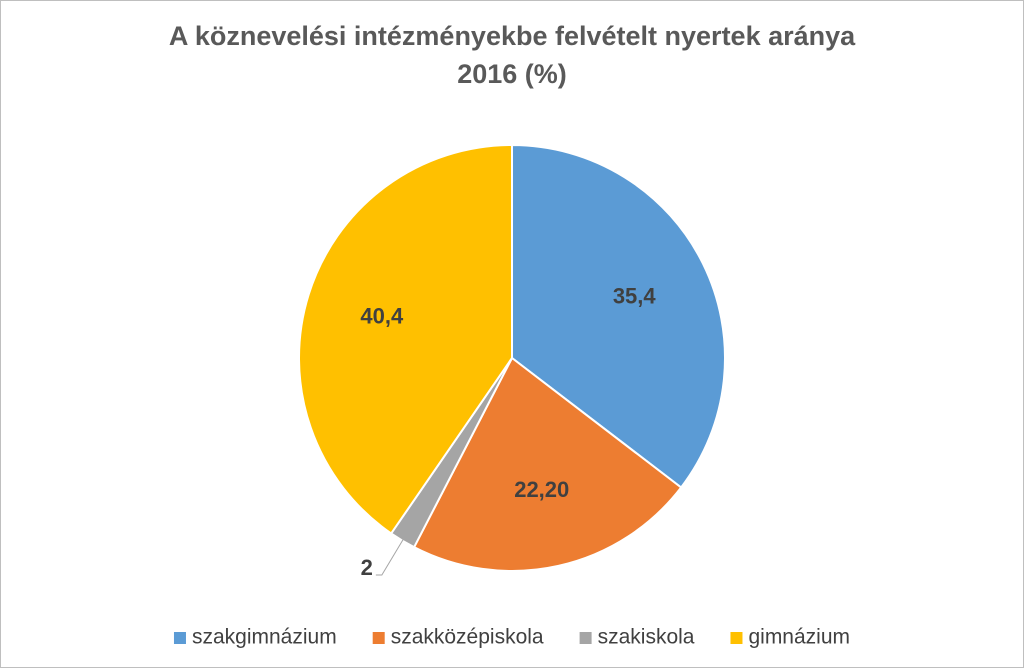  Describe the element at coordinates (646, 637) in the screenshot. I see `legend-label: szakiskola` at that location.